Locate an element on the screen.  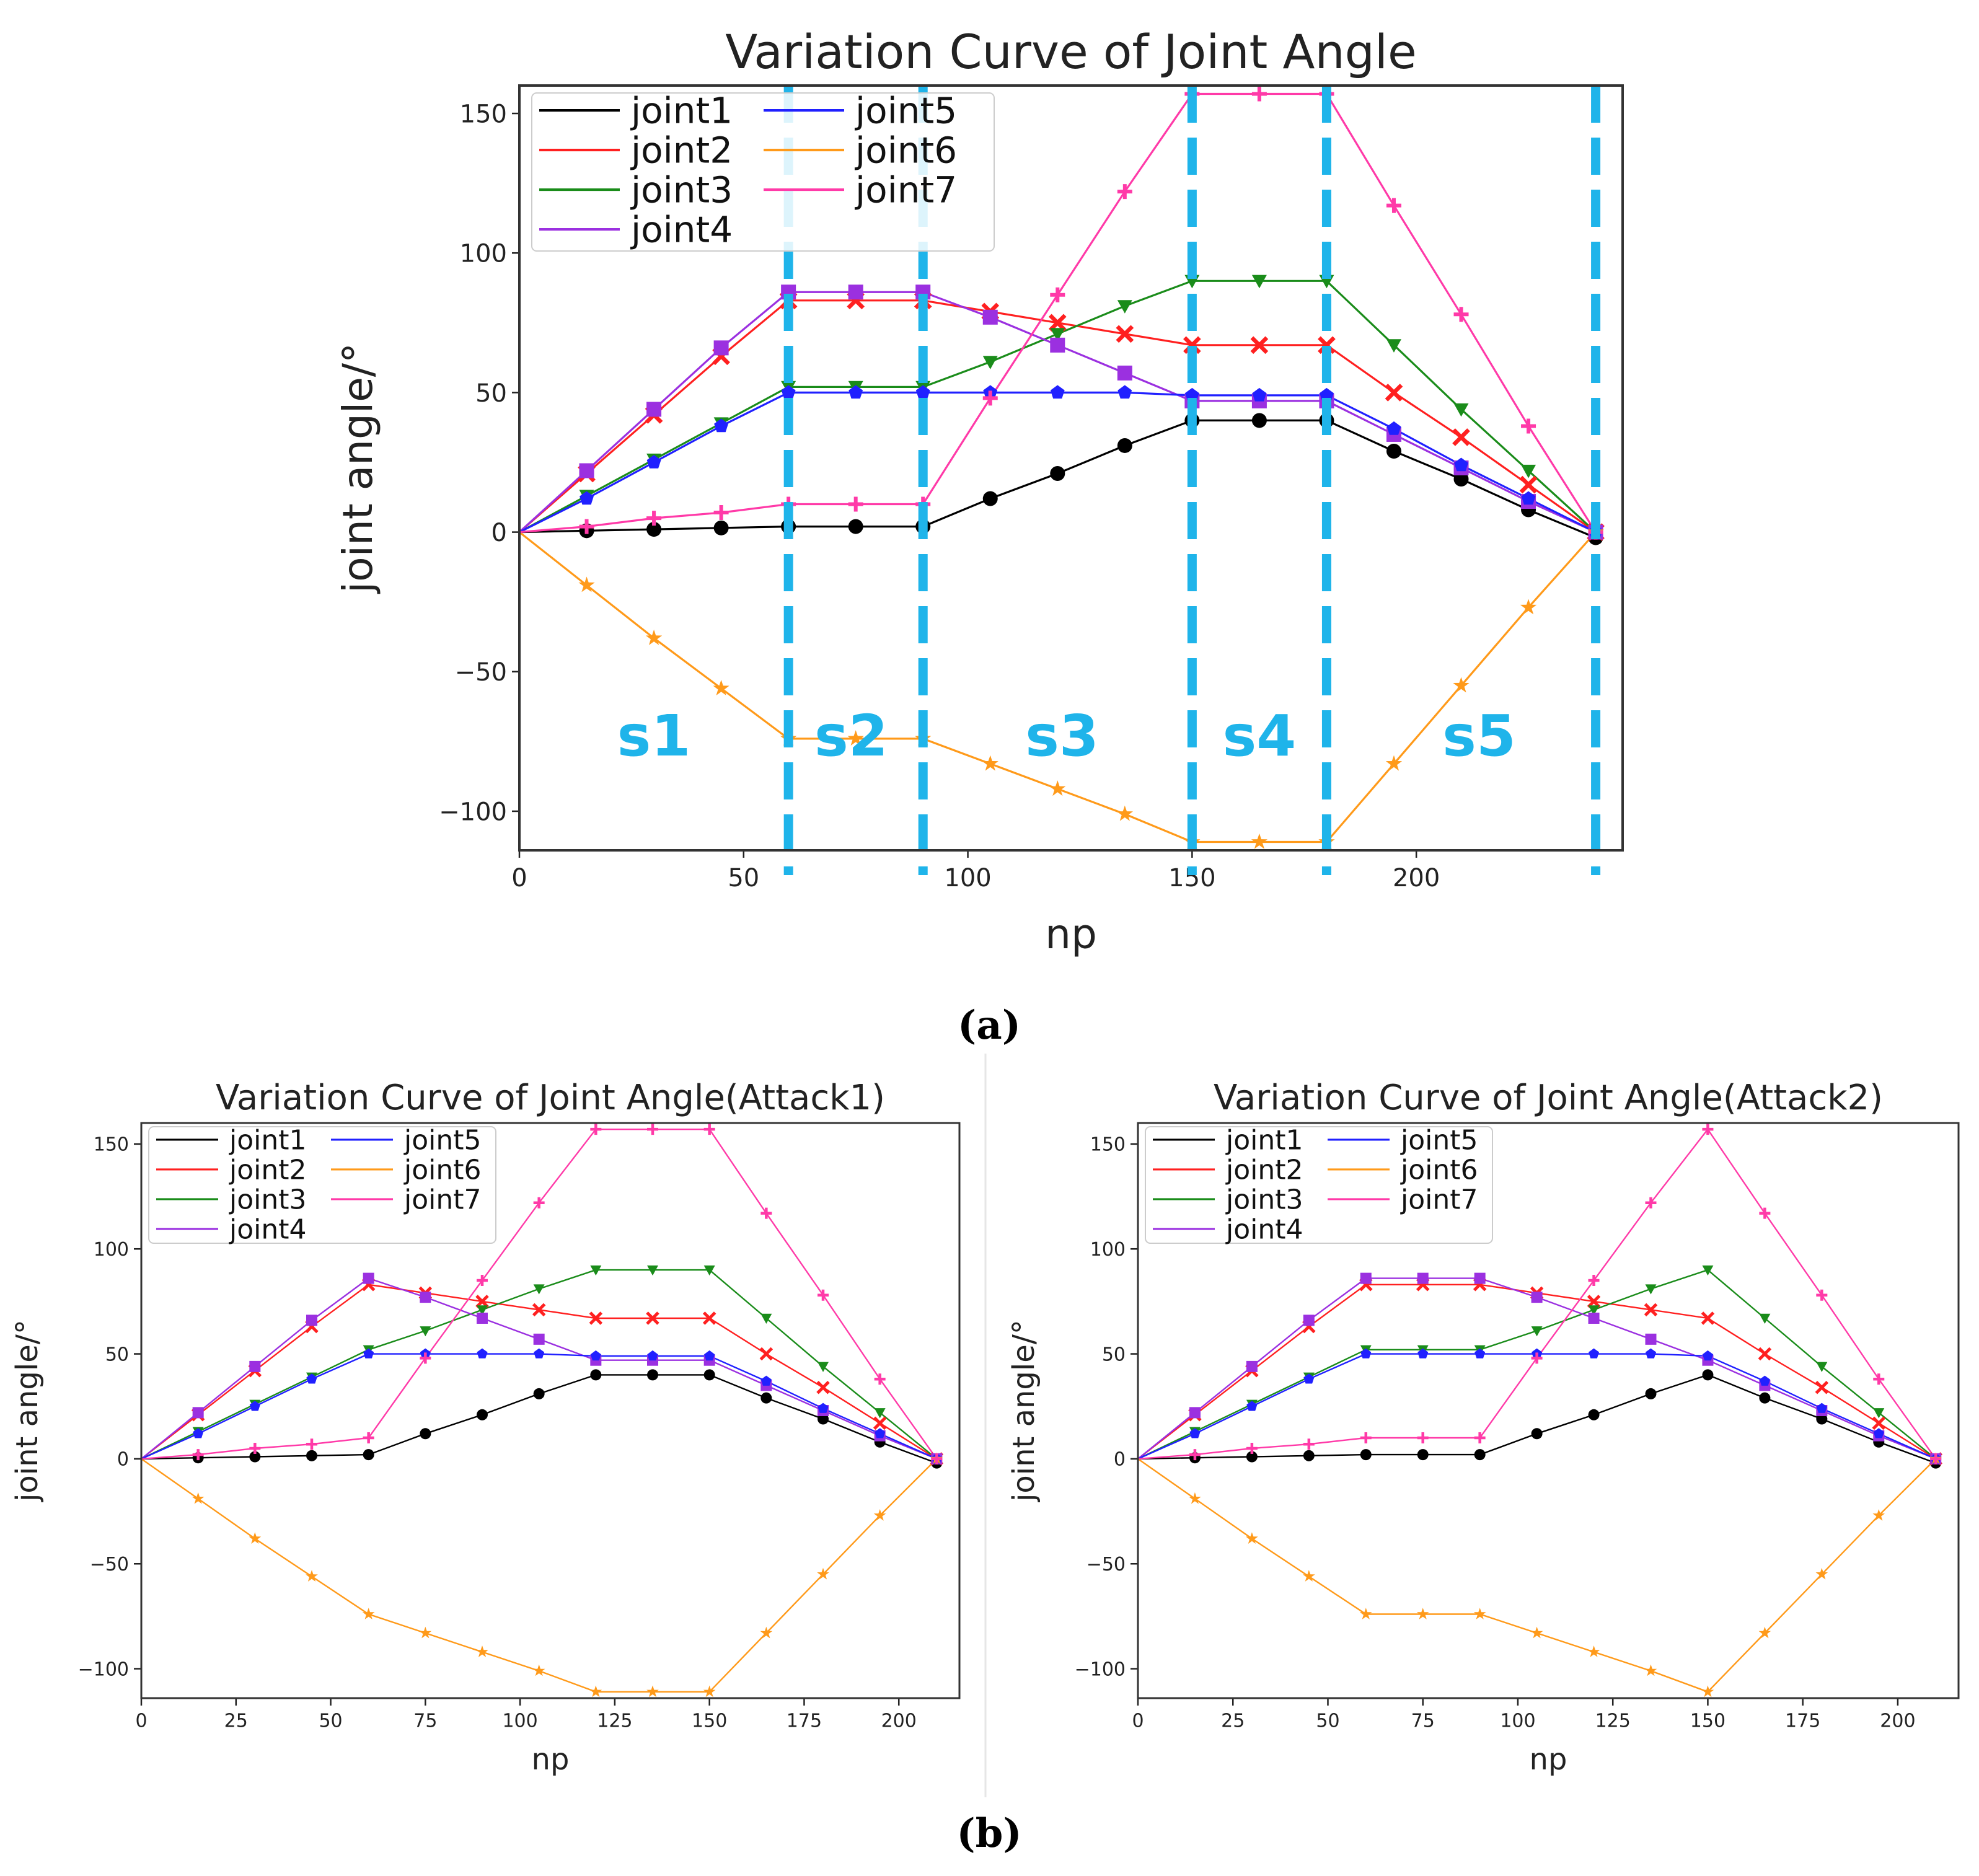
legend-label-joint3: joint3 is located at coordinates (268, 1199).